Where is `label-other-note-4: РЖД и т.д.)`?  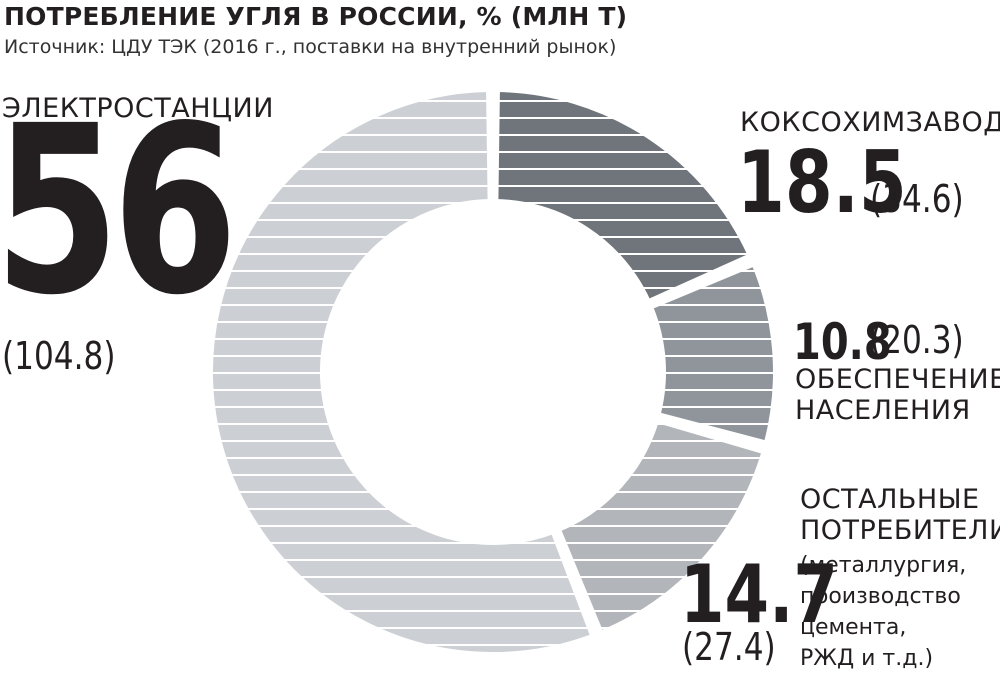 label-other-note-4: РЖД и т.д.) is located at coordinates (867, 658).